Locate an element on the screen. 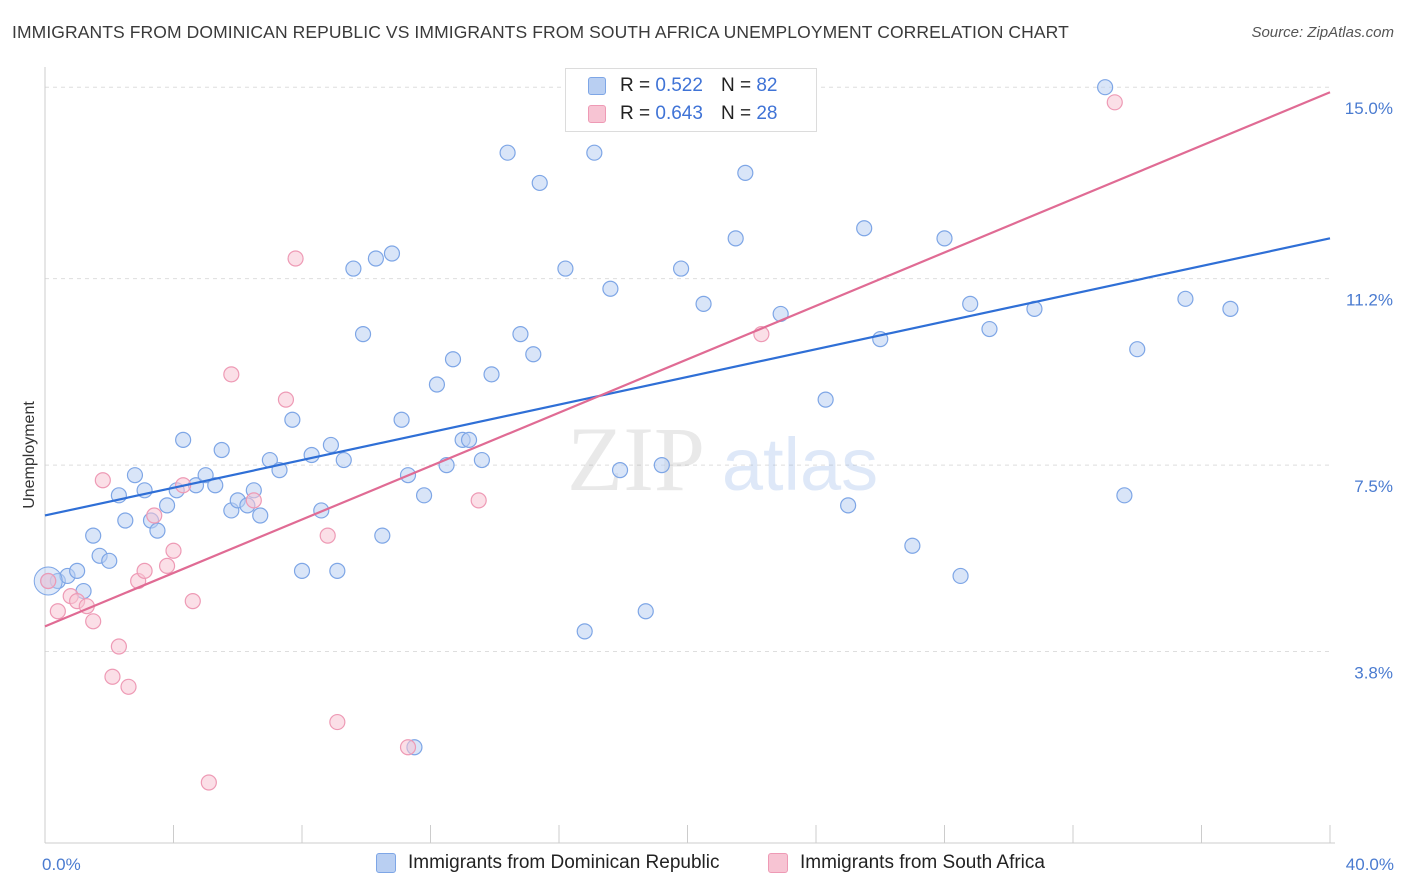  watermark-zip: ZIP is located at coordinates (636, 459).